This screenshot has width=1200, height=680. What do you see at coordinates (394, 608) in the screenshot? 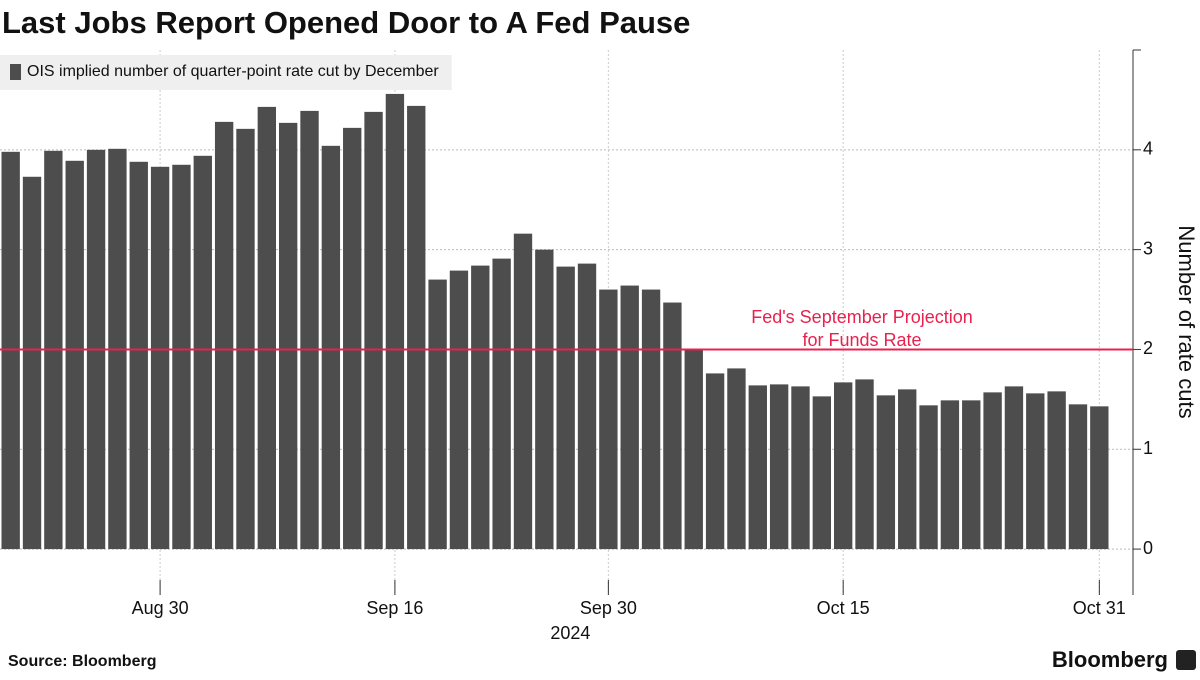
I see `x-tick-label: Sep 16` at bounding box center [394, 608].